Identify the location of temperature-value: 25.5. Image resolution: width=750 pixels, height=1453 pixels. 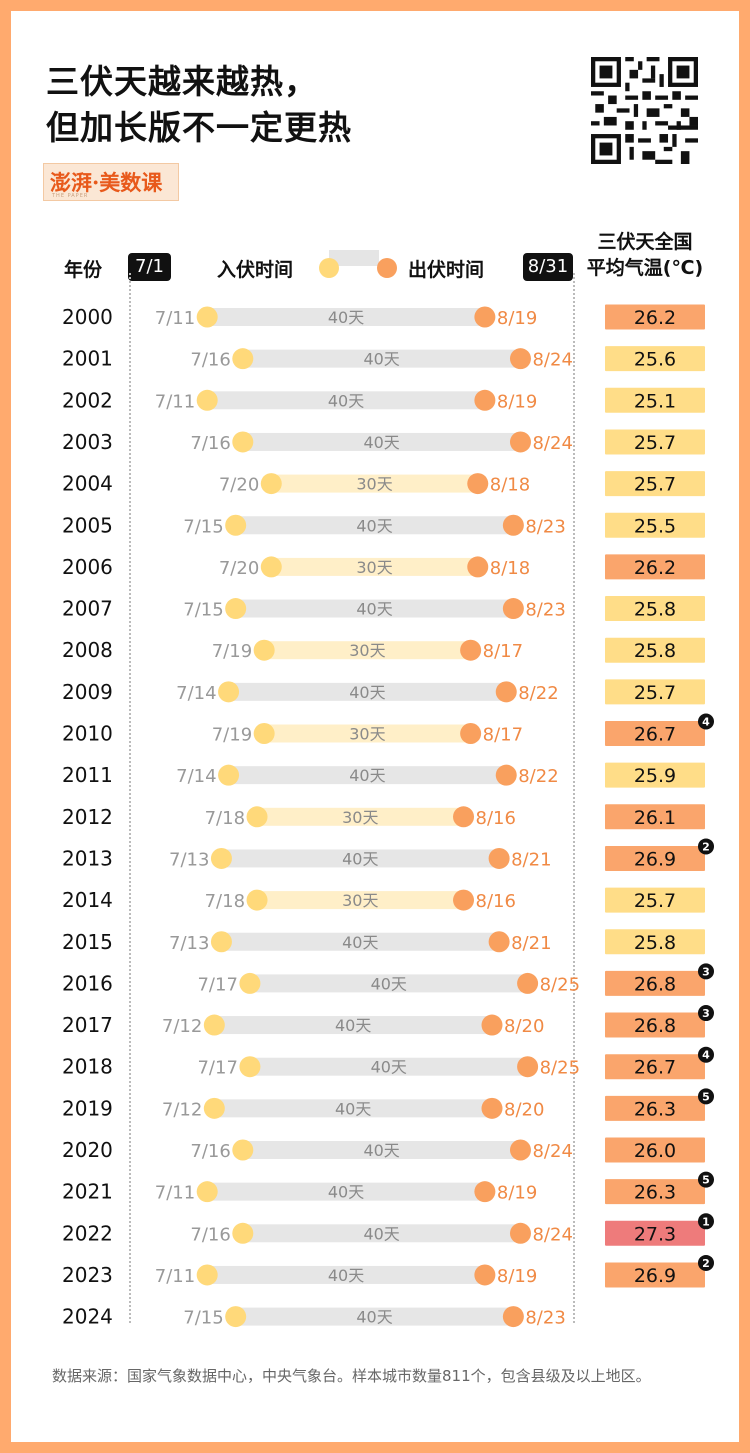
(655, 526).